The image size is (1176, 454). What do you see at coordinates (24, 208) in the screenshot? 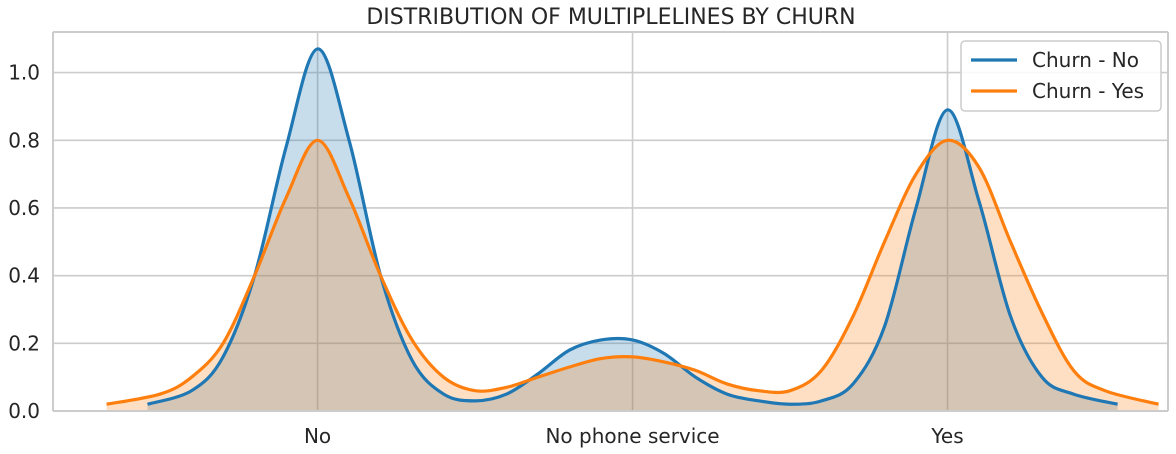
I see `y-tick-label: 0.6` at bounding box center [24, 208].